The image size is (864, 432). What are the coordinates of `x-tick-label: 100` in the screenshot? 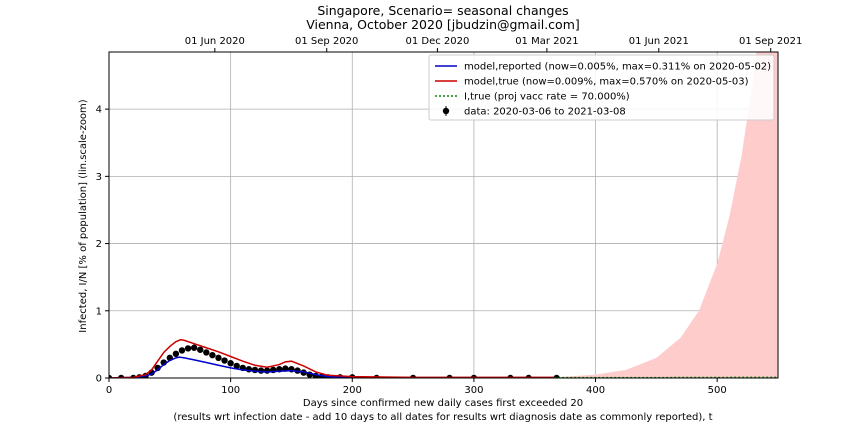 It's located at (230, 390).